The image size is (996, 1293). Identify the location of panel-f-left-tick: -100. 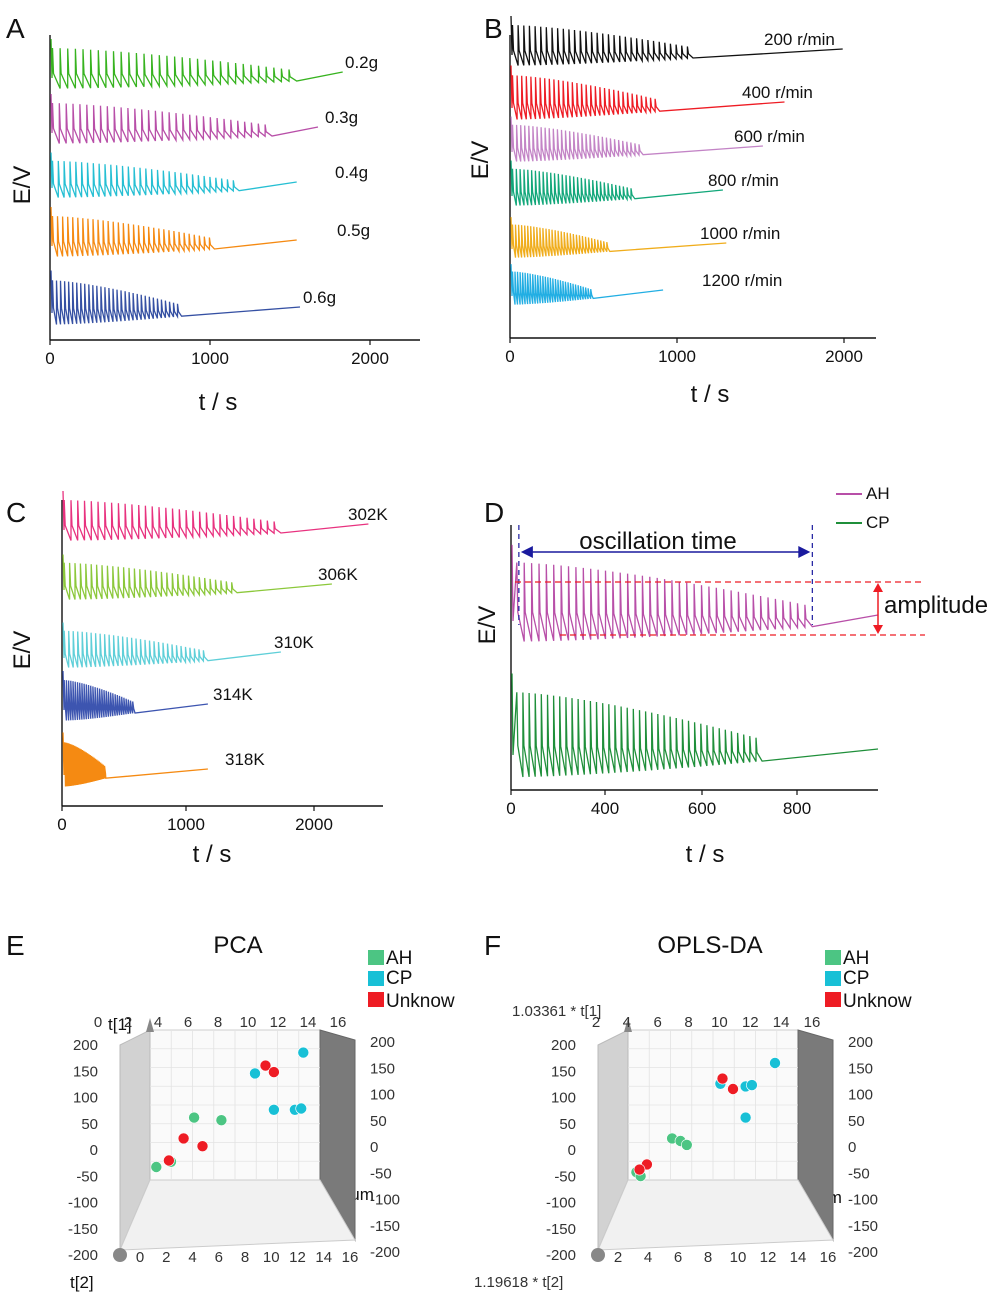
(561, 1203).